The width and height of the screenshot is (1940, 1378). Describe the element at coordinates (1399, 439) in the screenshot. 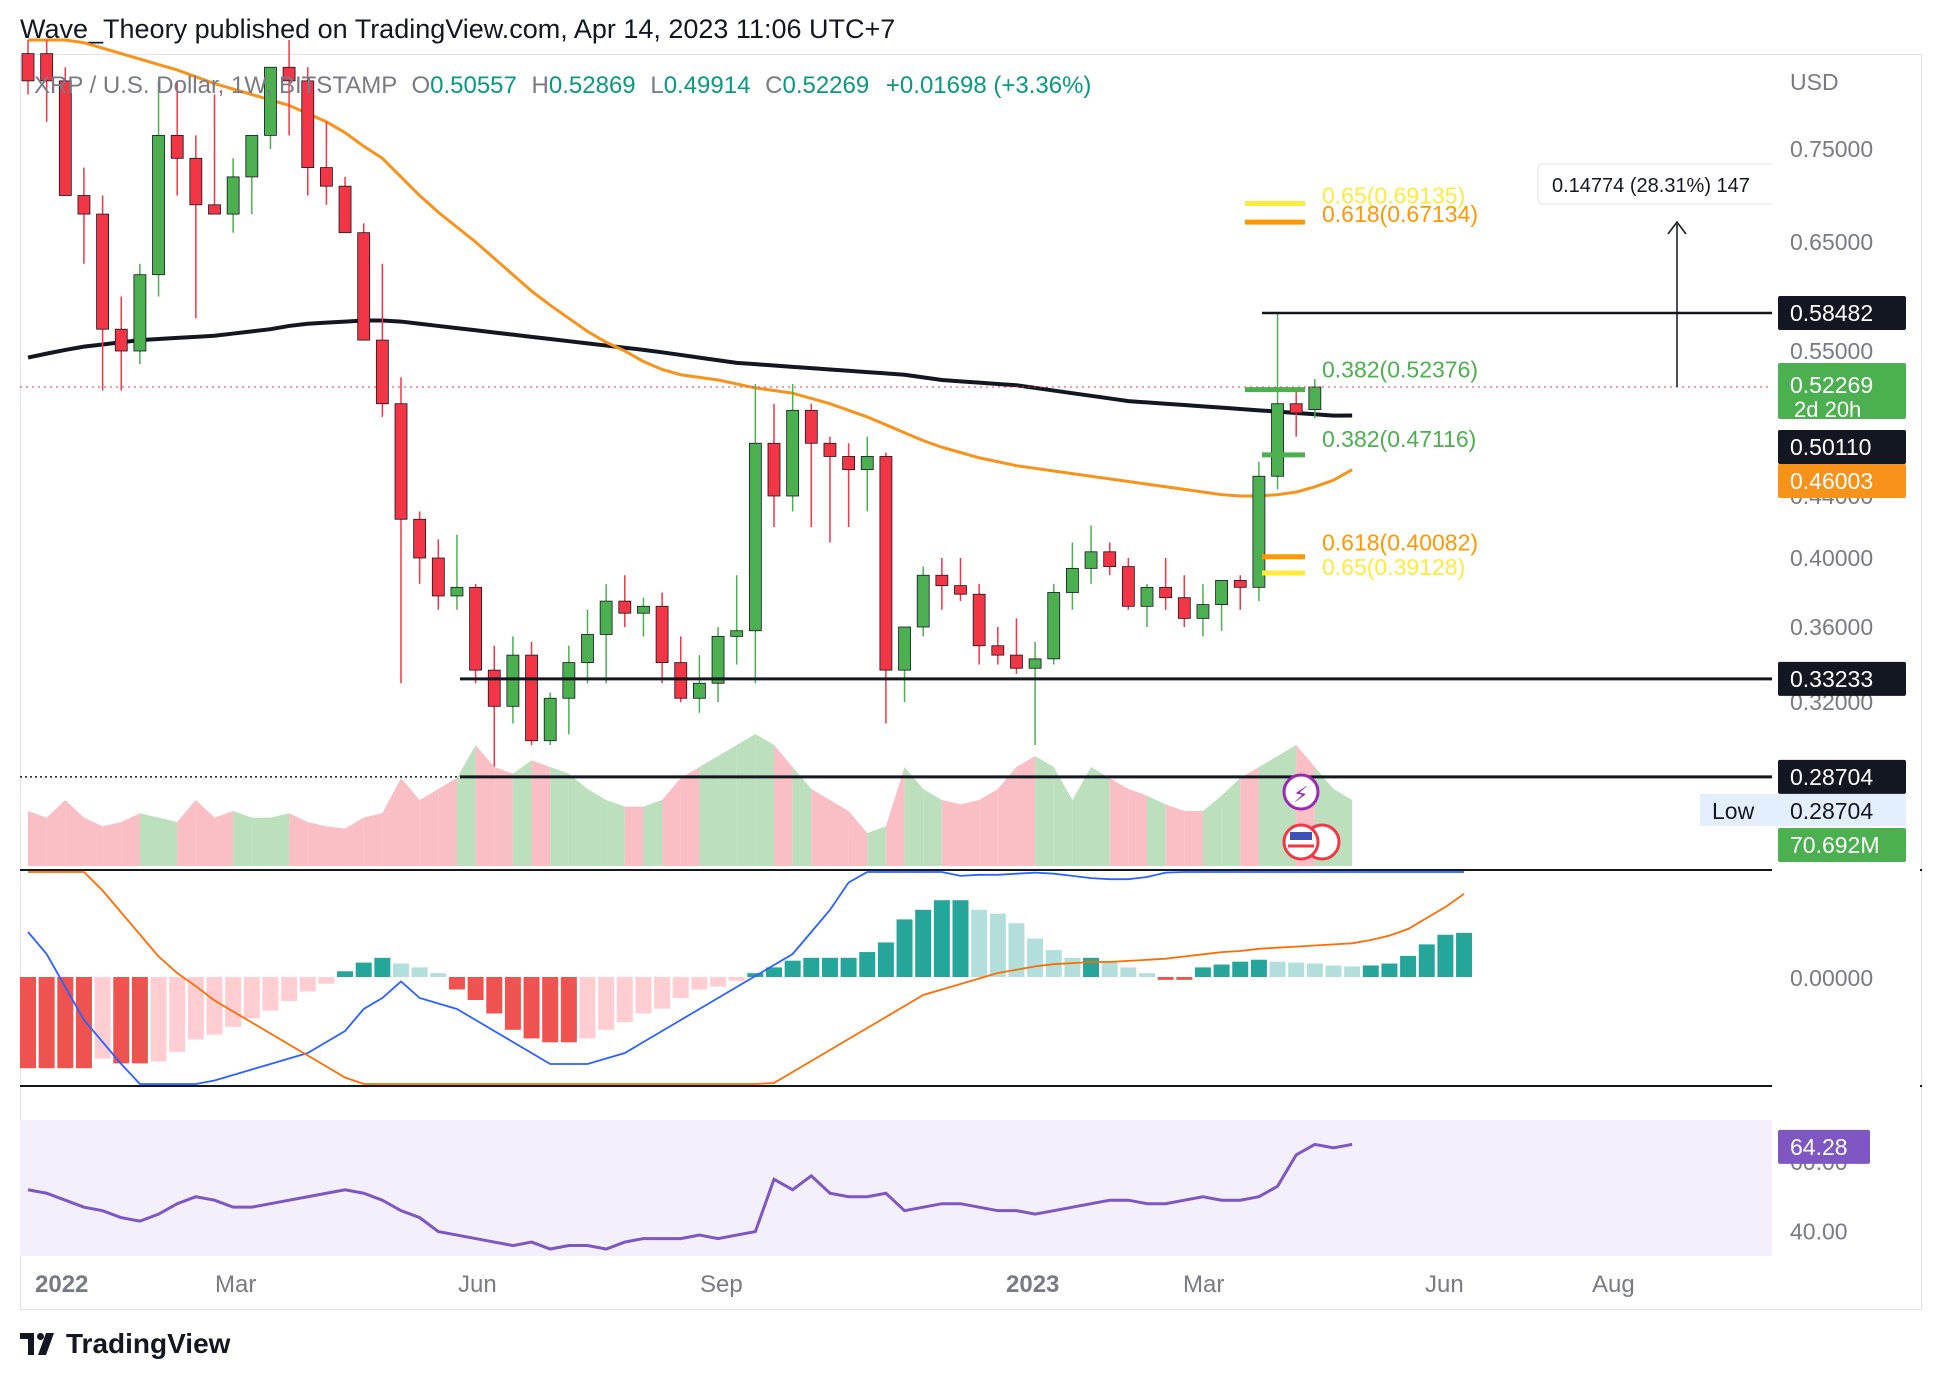

I see `fib-label: 0.382(0.47116)` at that location.